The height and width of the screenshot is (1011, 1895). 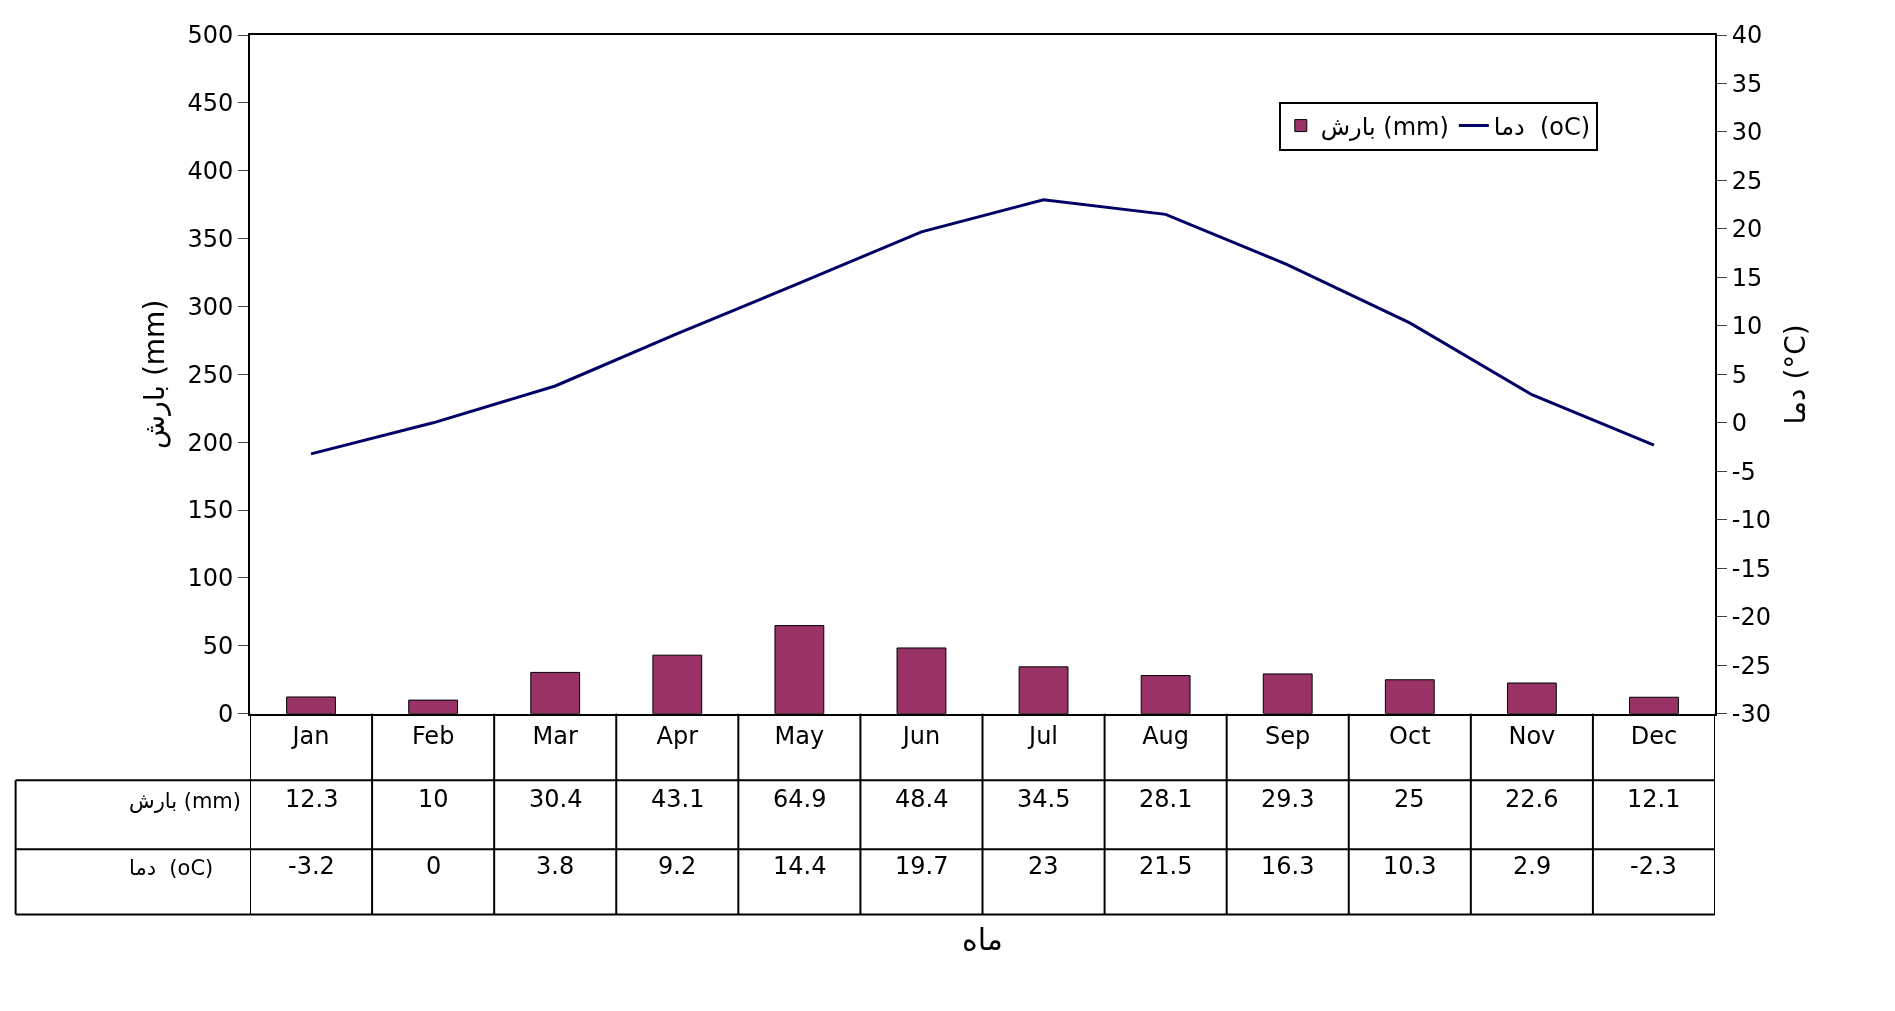 What do you see at coordinates (1654, 799) in the screenshot?
I see `data-label: 12.1` at bounding box center [1654, 799].